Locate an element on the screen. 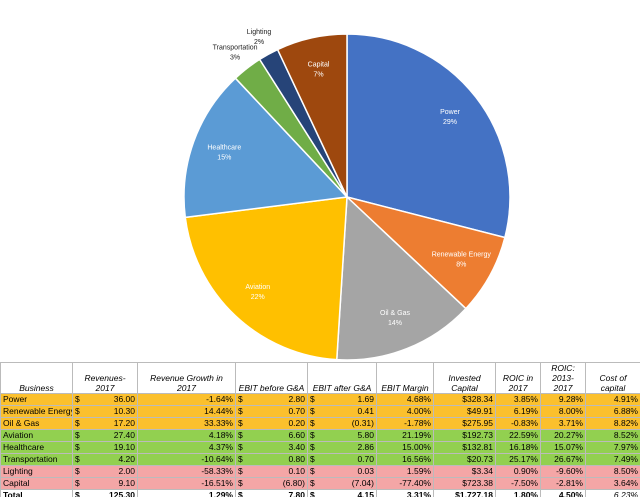 The height and width of the screenshot is (497, 640). table-cell: 7.97% is located at coordinates (612, 447).